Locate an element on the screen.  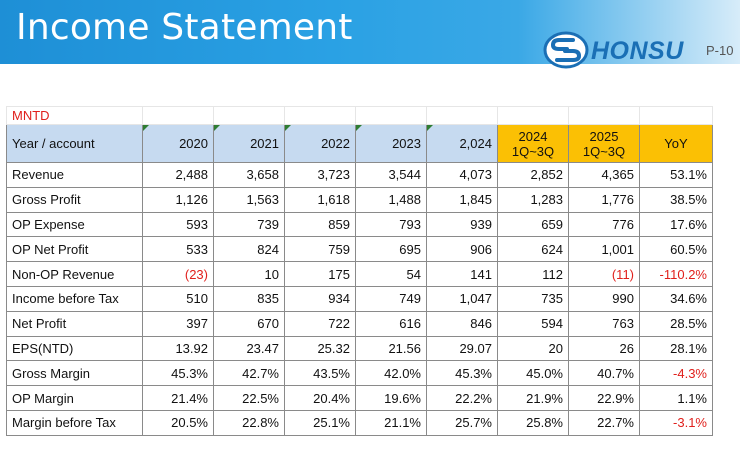
table-cell: 175 is located at coordinates (320, 274).